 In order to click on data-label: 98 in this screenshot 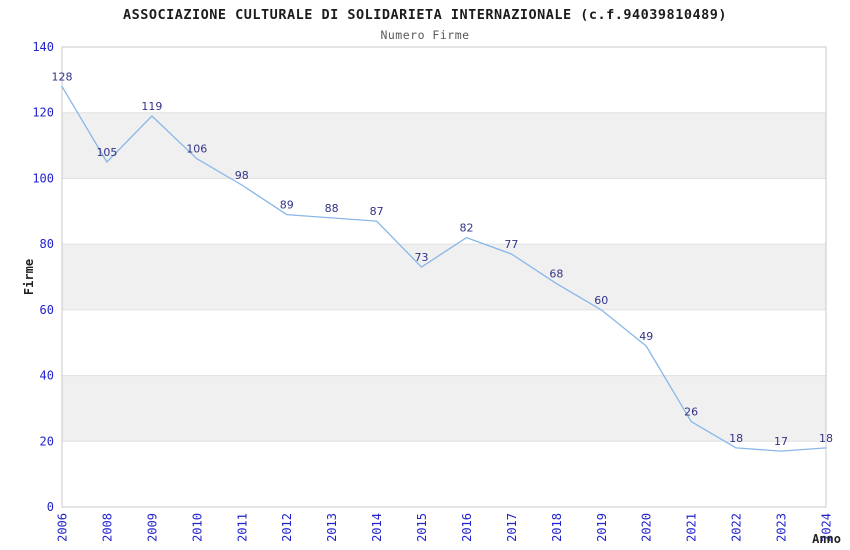, I will do `click(242, 175)`.